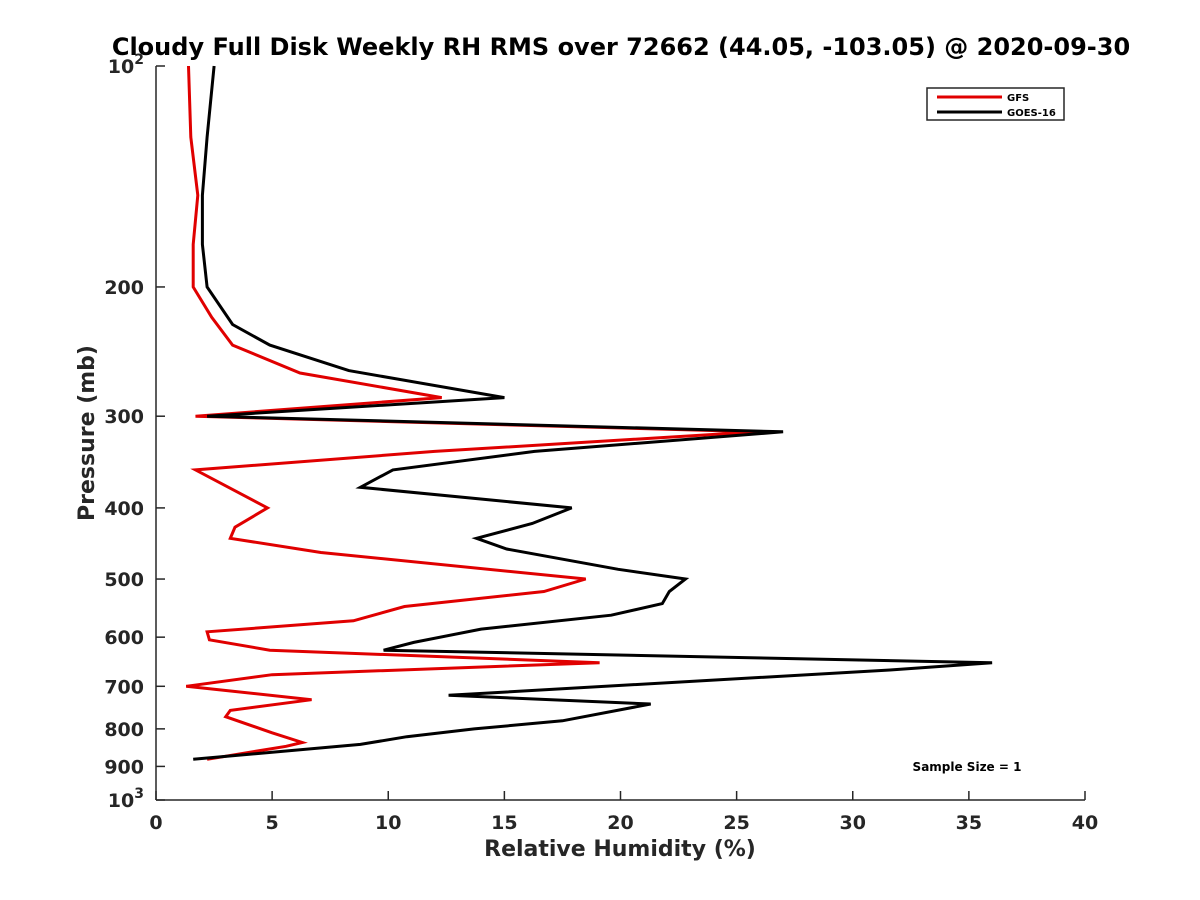 The image size is (1200, 900). I want to click on sample-size-annotation: Sample Size = 1, so click(967, 767).